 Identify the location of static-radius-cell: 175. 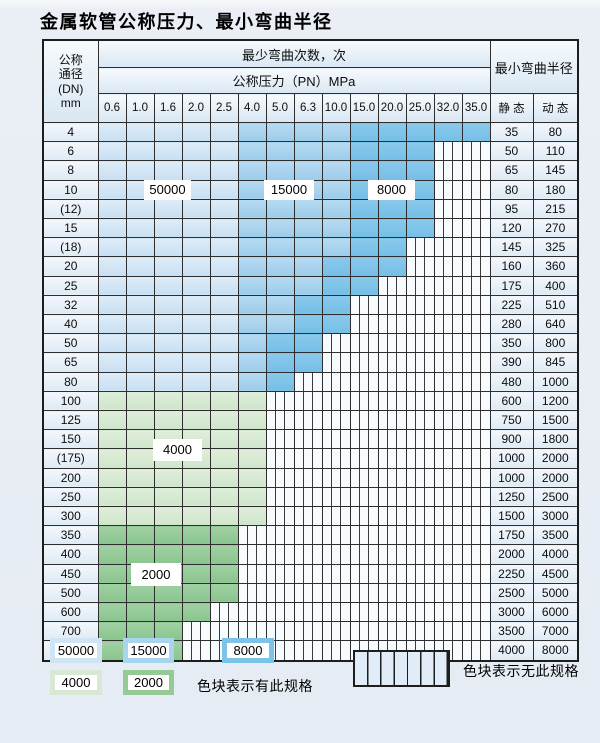
(511, 285).